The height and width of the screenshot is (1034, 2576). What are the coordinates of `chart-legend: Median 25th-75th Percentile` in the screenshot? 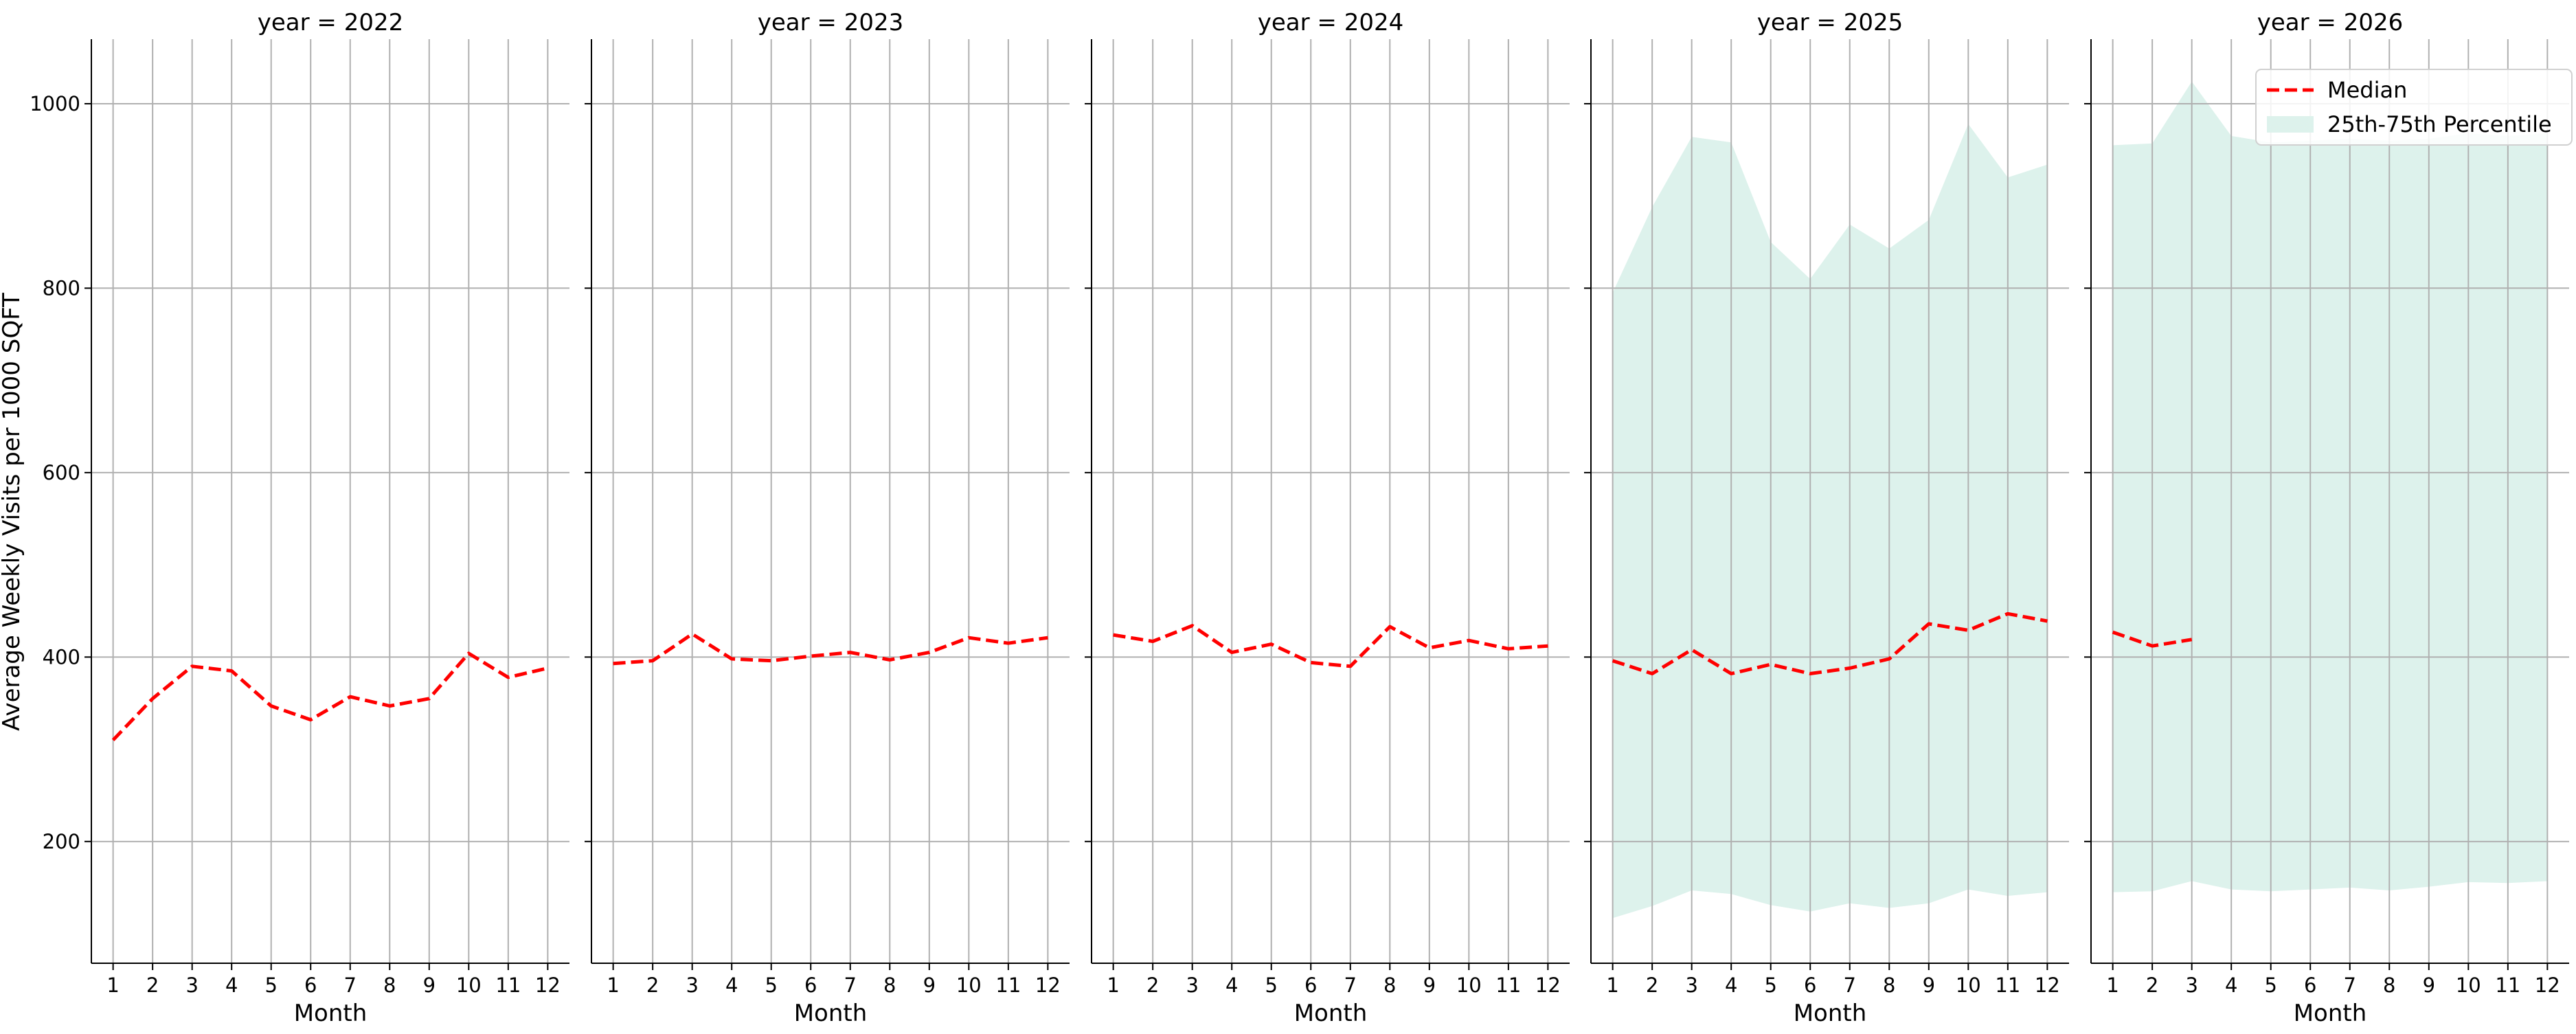 It's located at (2414, 107).